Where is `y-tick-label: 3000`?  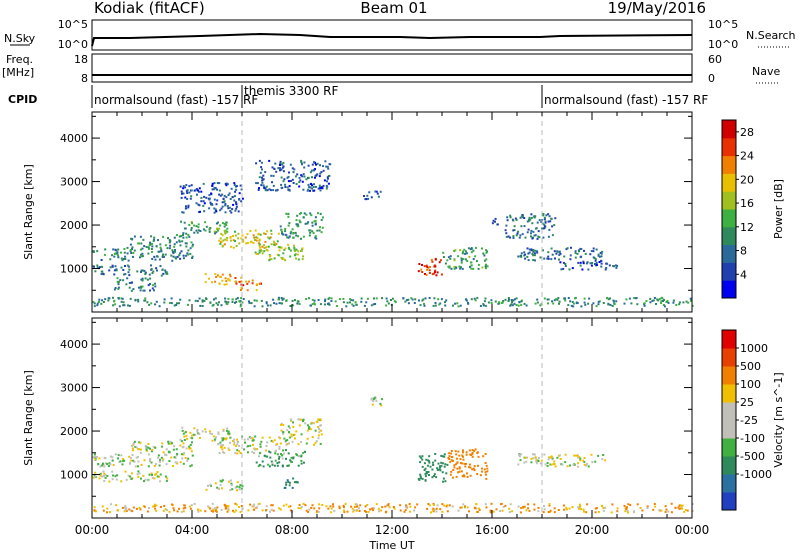 y-tick-label: 3000 is located at coordinates (74, 388).